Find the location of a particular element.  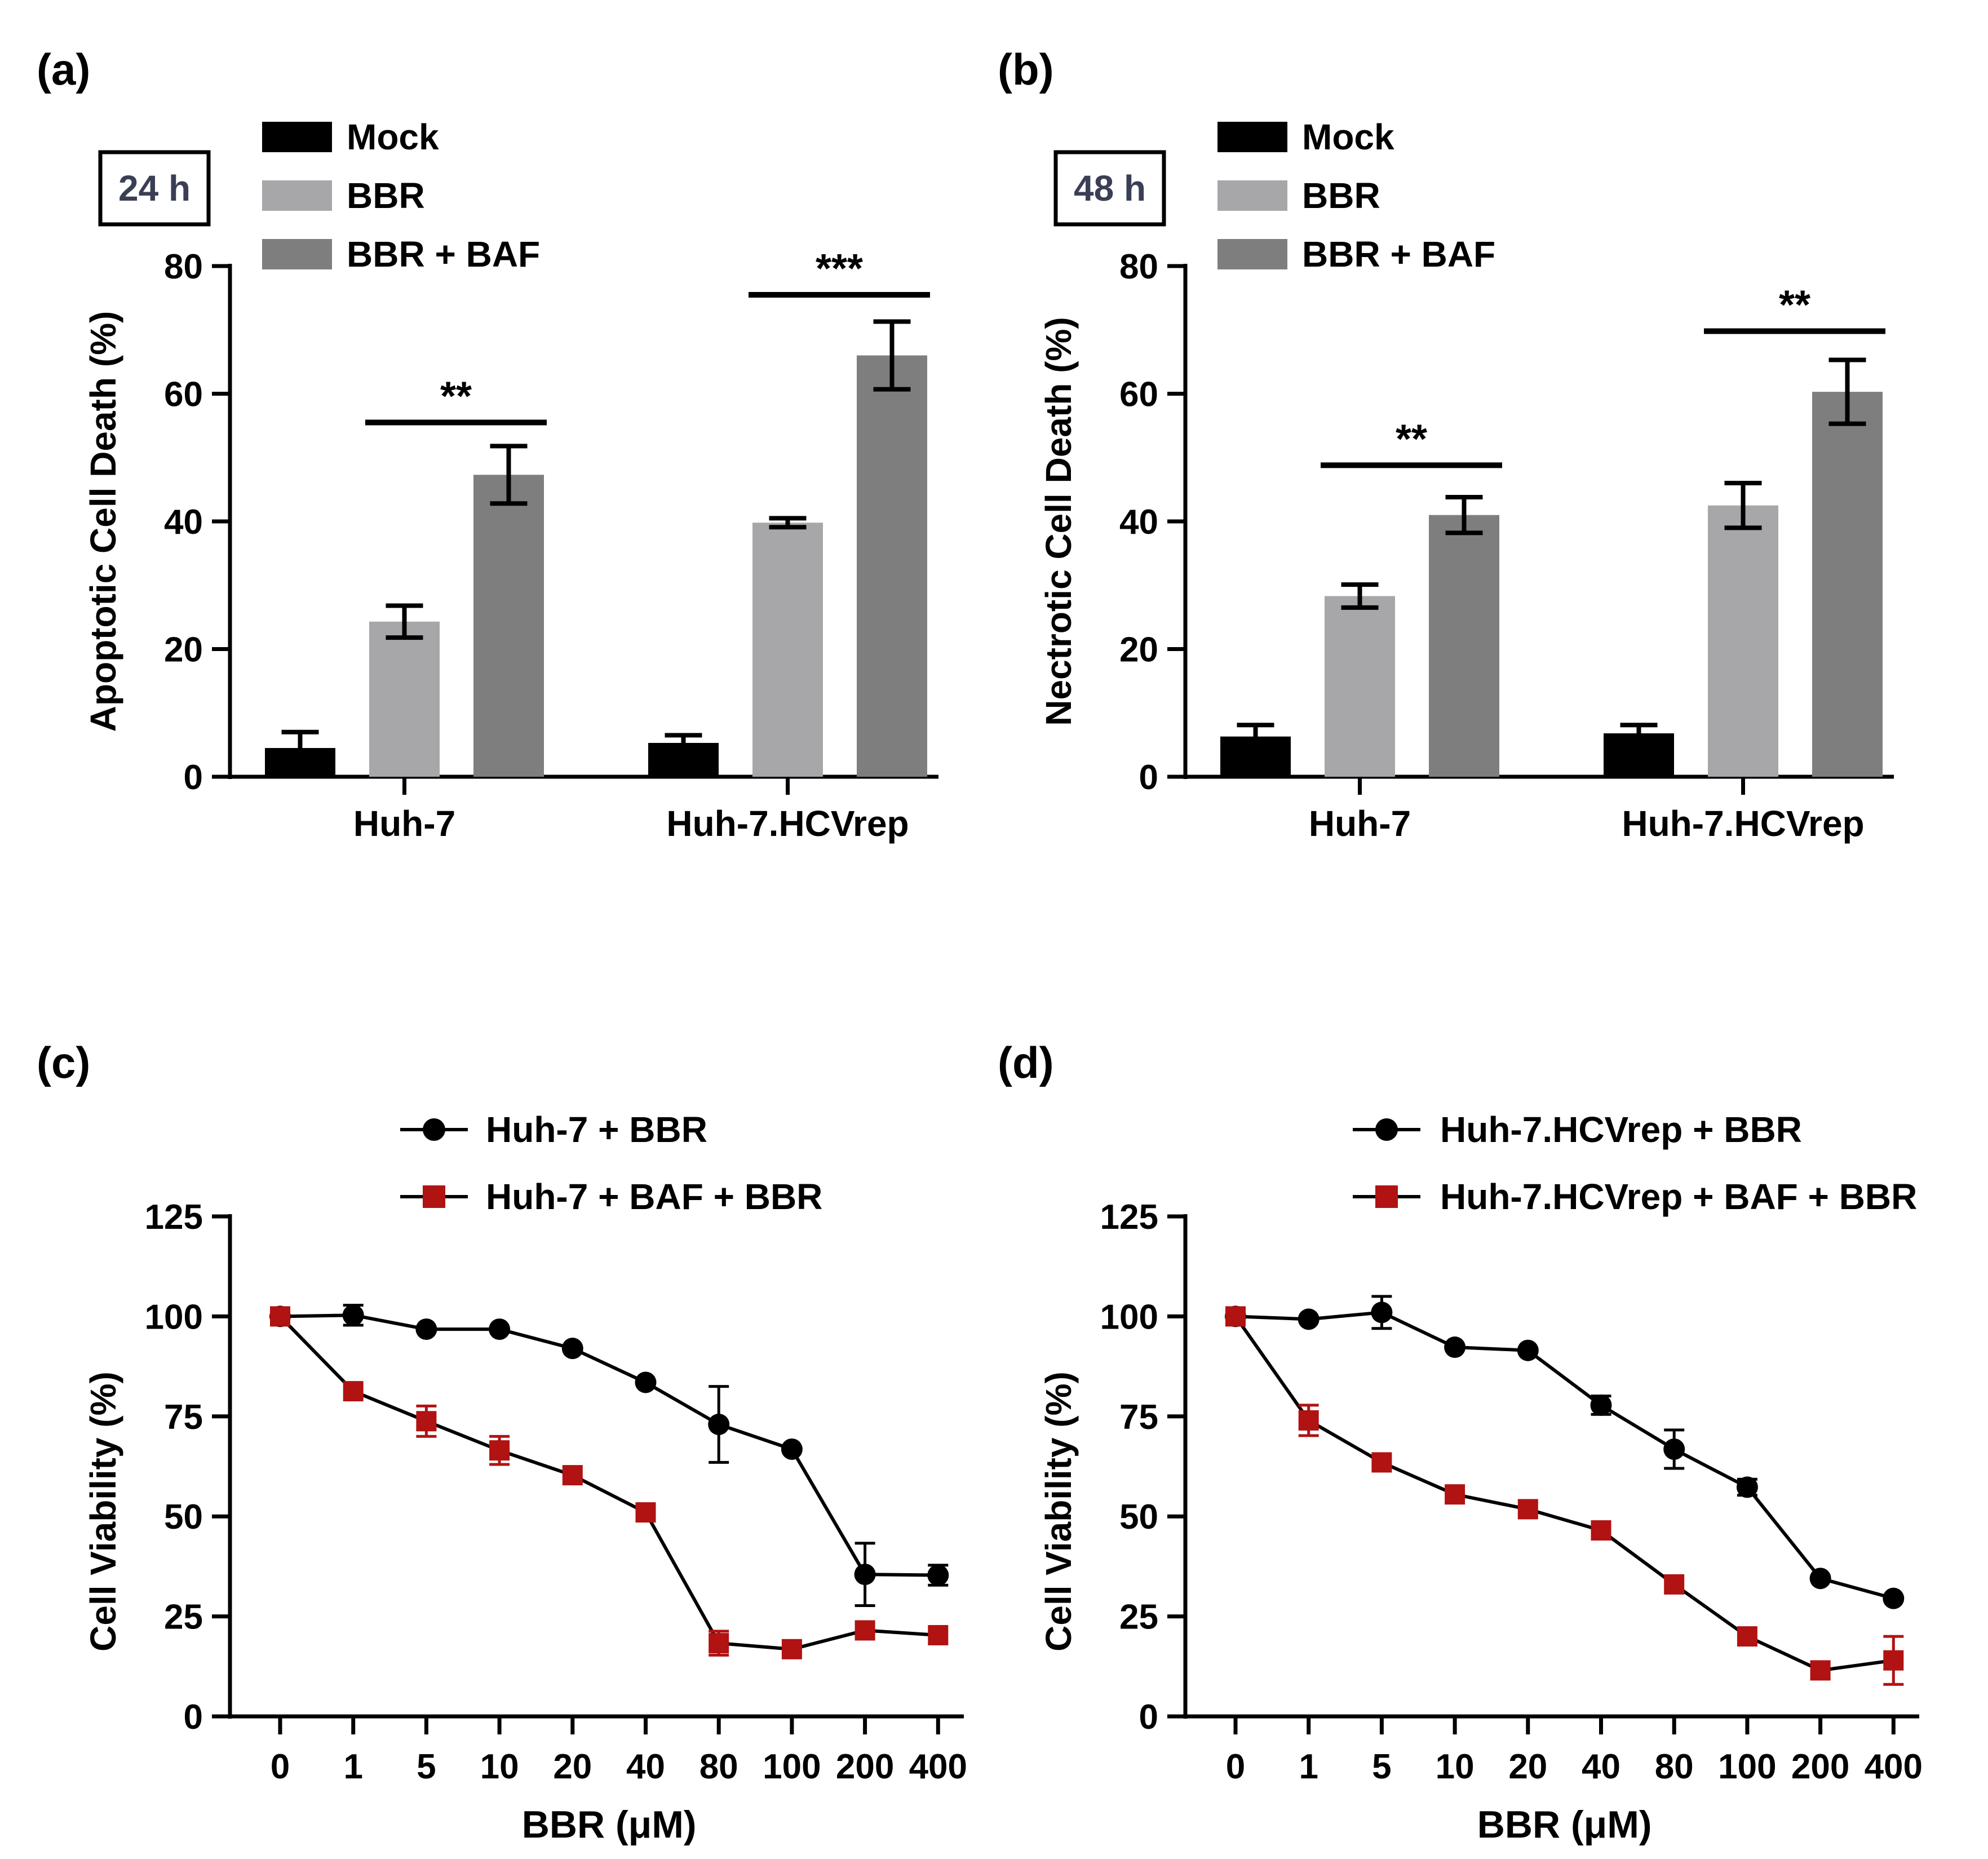

x-tick-label: 40 is located at coordinates (1601, 1766).